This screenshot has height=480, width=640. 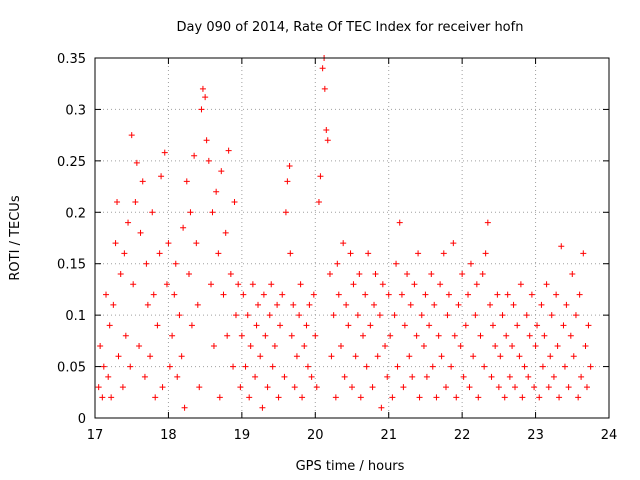 I want to click on y-tick-label: 0.2, so click(x=75, y=213).